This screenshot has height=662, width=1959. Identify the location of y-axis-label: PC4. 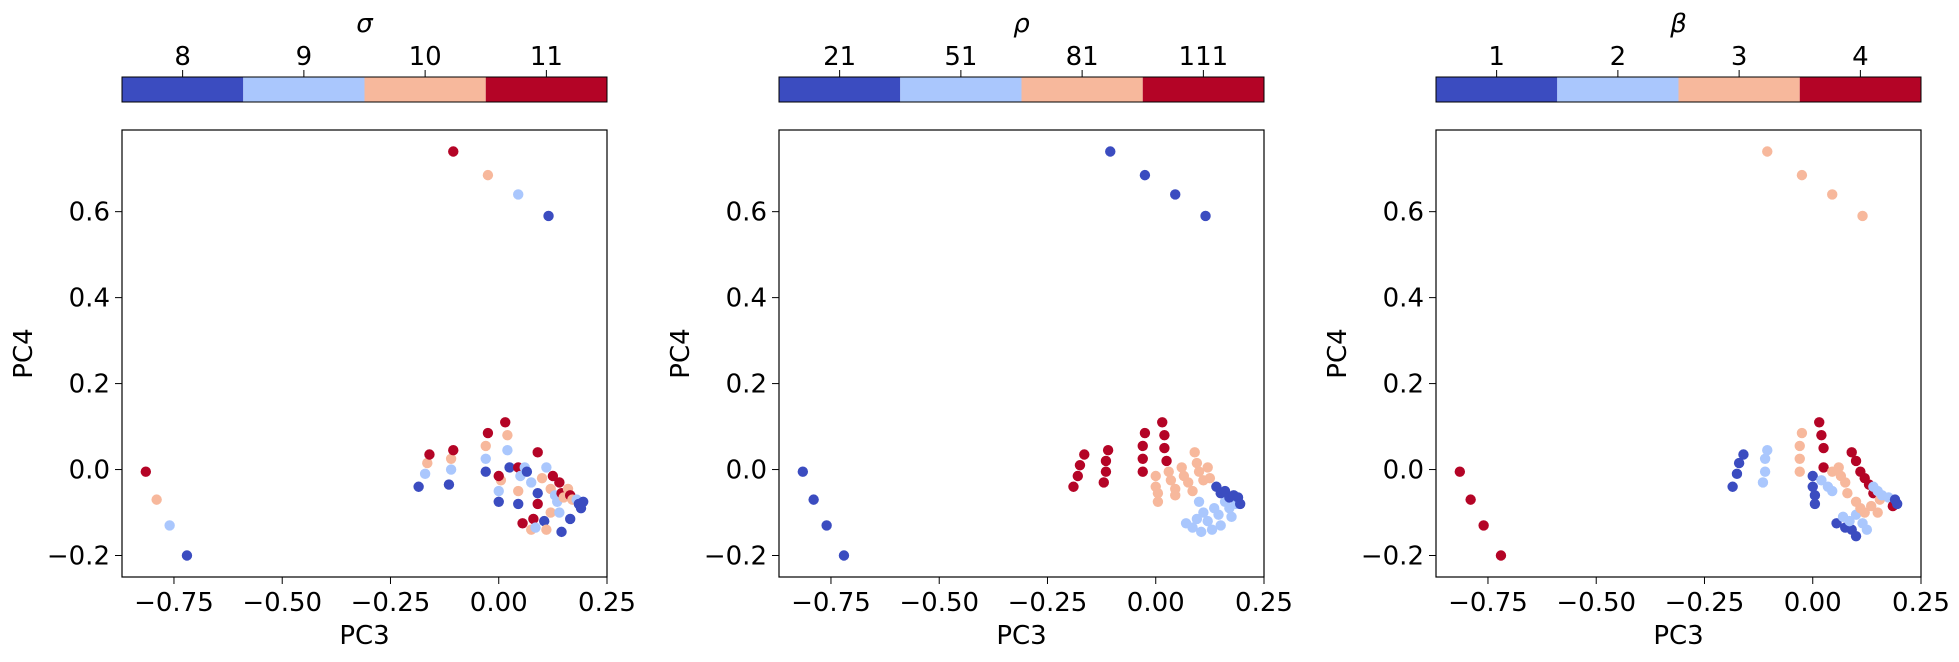
(681, 353).